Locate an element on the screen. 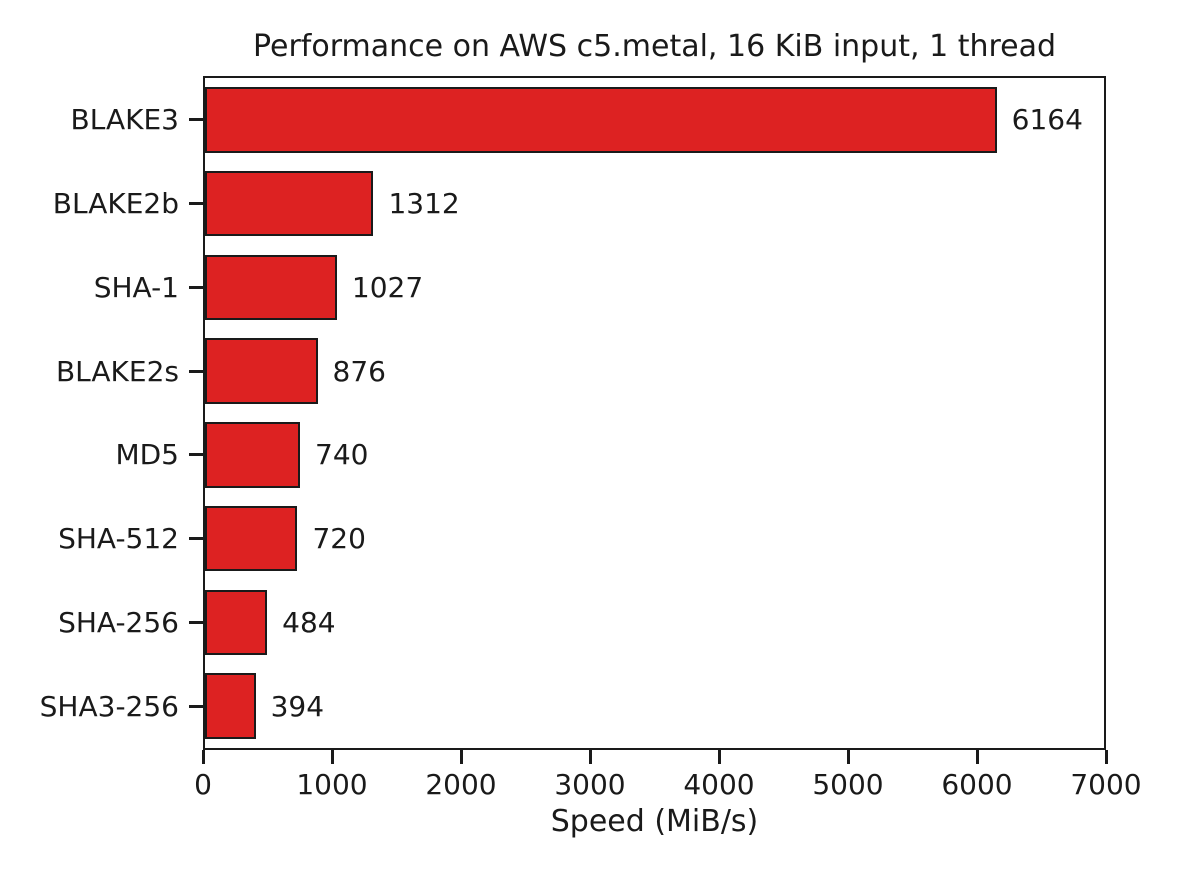  bar-band: 1312 BLAKE2b is located at coordinates (578, 204).